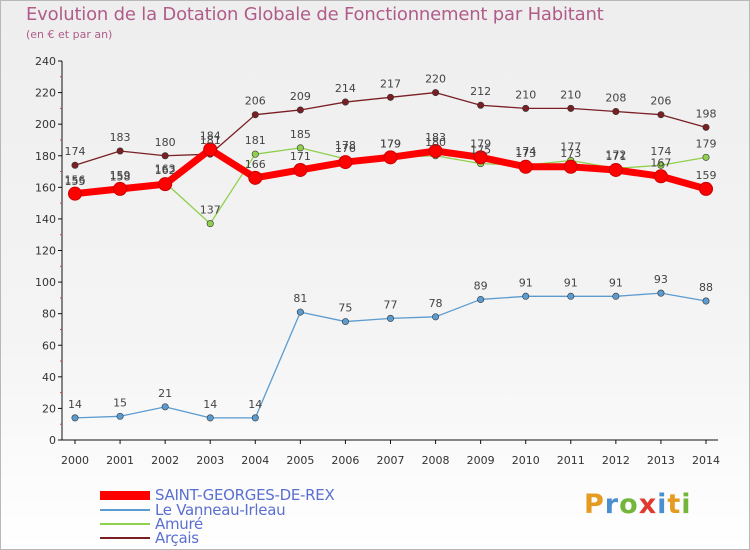 This screenshot has width=750, height=550. I want to click on x-tick-label: 2005, so click(300, 460).